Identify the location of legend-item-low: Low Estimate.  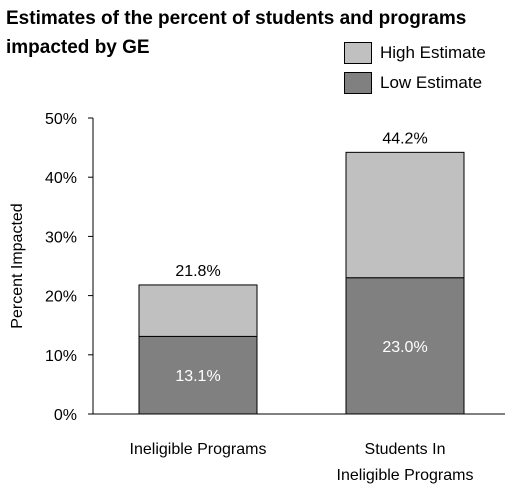
(415, 83).